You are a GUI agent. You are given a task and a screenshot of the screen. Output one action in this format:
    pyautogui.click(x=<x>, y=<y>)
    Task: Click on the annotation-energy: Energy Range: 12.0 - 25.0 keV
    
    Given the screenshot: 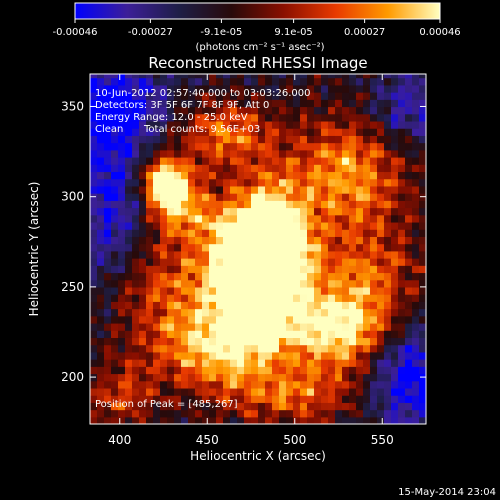 What is the action you would take?
    pyautogui.click(x=171, y=117)
    